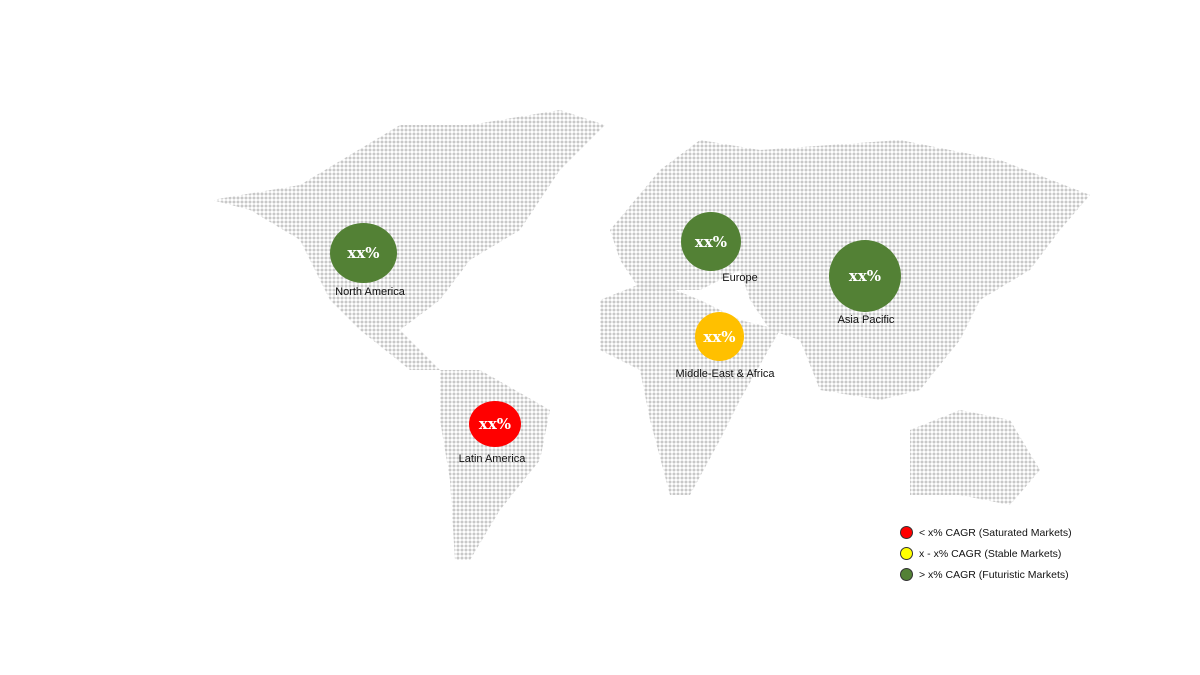 The height and width of the screenshot is (675, 1200). I want to click on region-bubble-north-america: xx%, so click(363, 253).